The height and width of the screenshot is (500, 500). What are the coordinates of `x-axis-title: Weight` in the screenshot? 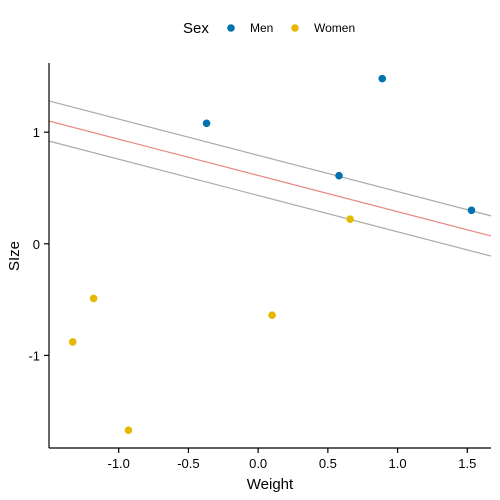 It's located at (270, 484).